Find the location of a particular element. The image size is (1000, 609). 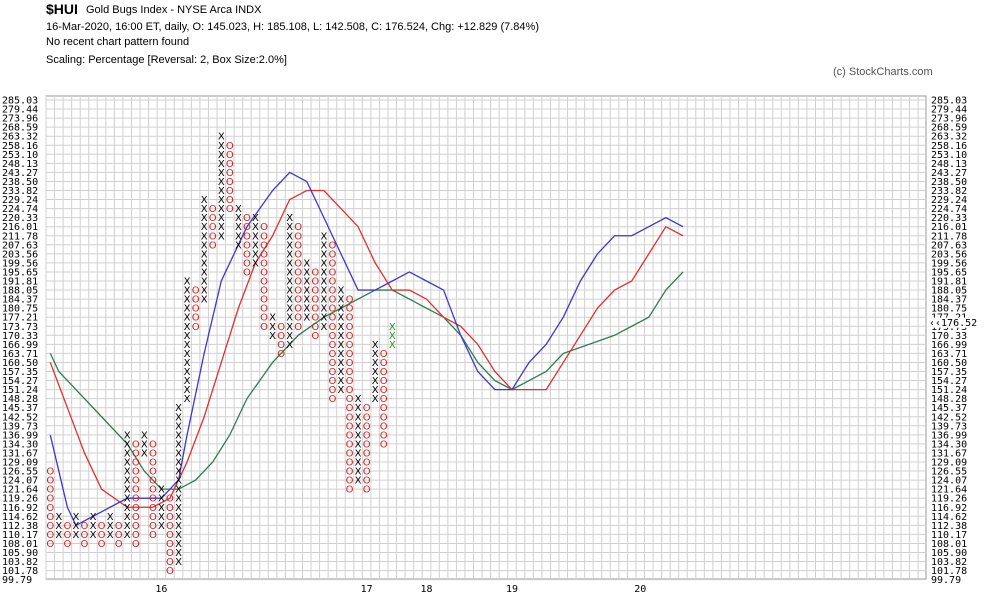

y-tick-label-left: 243.27 is located at coordinates (20, 173).